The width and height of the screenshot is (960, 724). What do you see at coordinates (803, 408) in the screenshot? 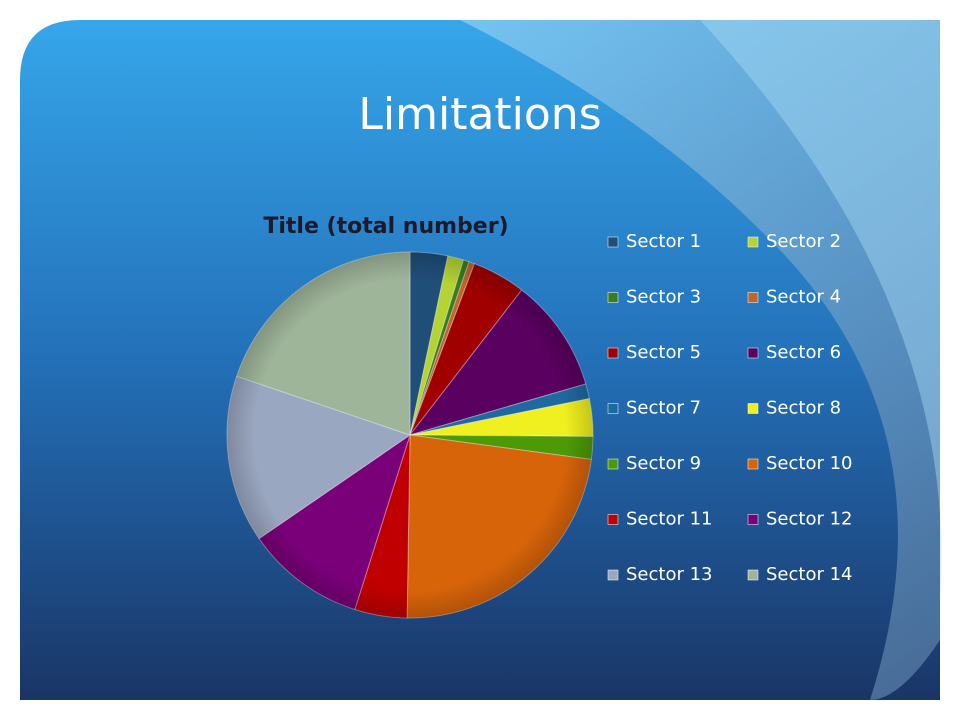
I see `legend-label: Sector 8` at bounding box center [803, 408].